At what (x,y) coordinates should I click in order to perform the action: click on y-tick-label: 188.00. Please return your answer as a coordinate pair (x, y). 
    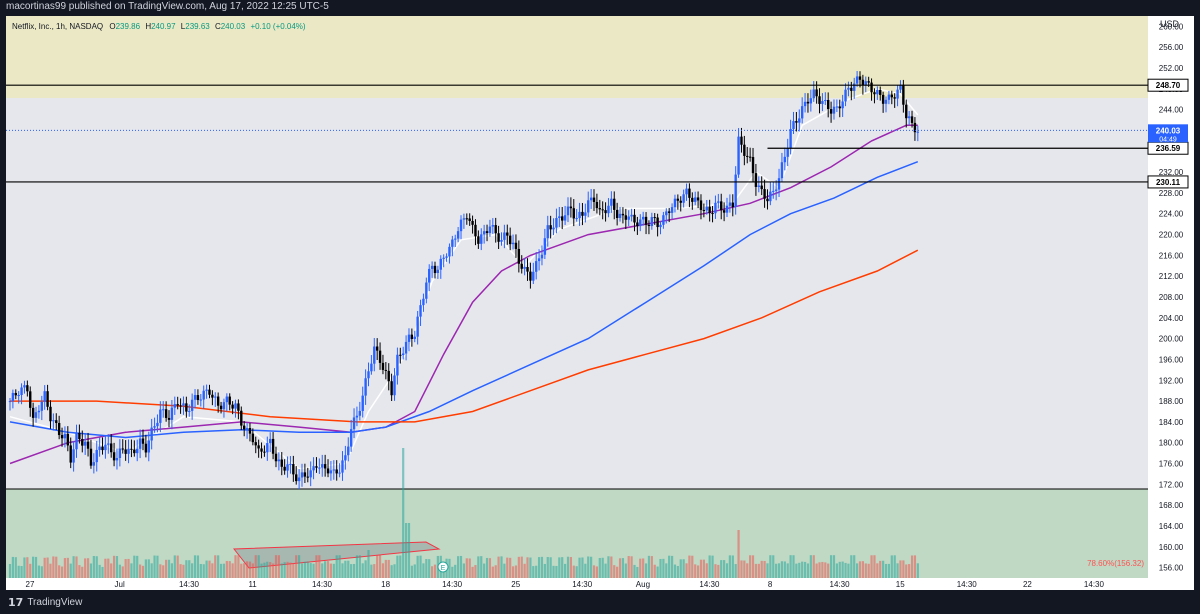
    Looking at the image, I should click on (1171, 401).